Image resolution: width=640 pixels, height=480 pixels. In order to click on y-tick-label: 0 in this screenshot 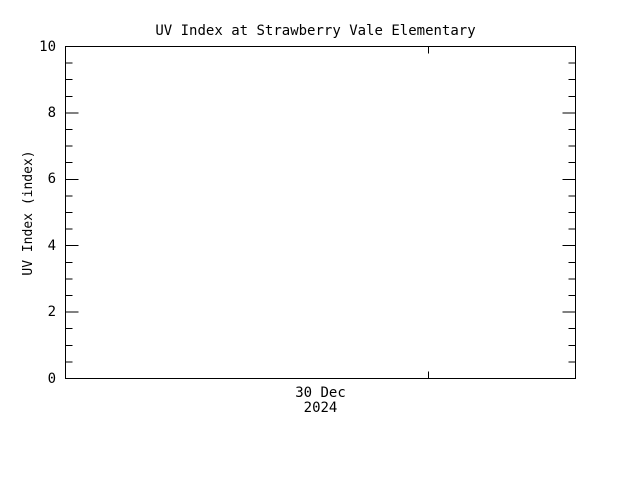, I will do `click(51, 378)`.